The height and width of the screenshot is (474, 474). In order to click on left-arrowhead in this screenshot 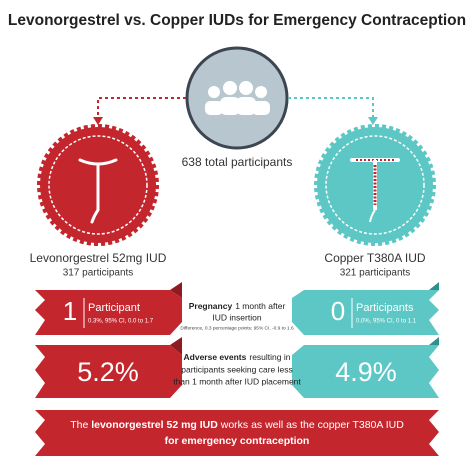, I will do `click(98, 121)`.